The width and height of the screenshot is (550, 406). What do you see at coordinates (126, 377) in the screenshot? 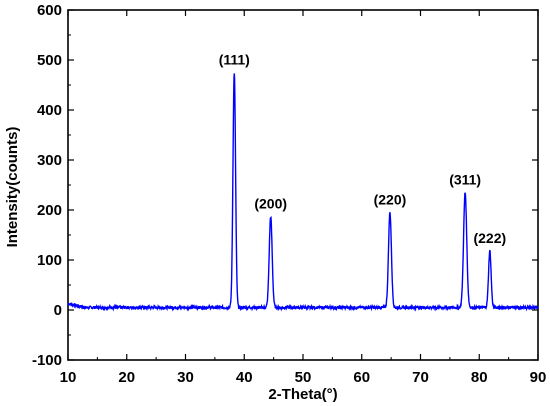
I see `x-tick-label: 20` at bounding box center [126, 377].